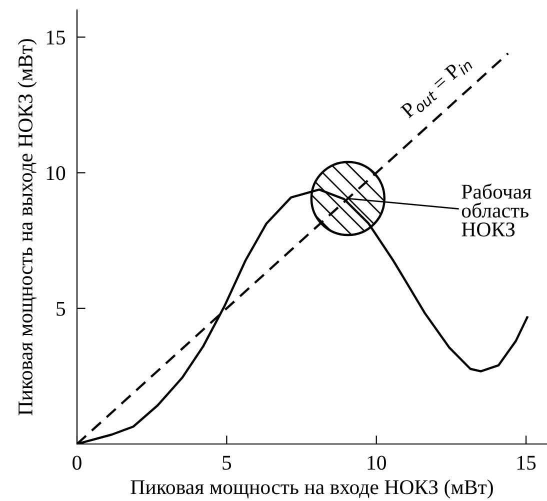  I want to click on x-axis-title: Пиковая мощность на входе НОКЗ (мВт), so click(311, 489).